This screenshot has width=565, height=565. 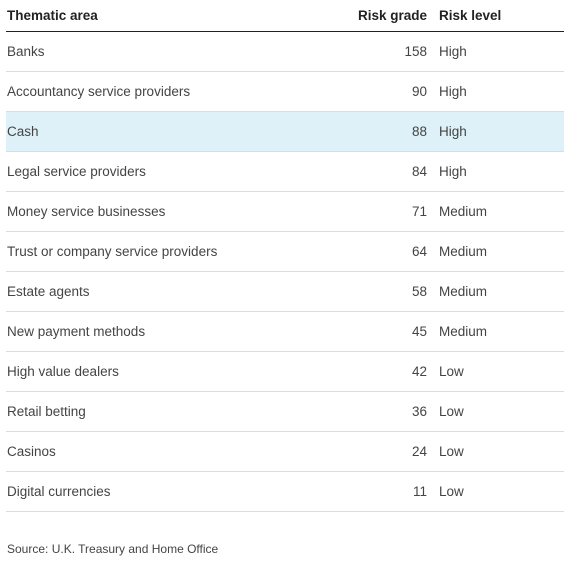 I want to click on table-row: Cash 88 High, so click(x=285, y=131).